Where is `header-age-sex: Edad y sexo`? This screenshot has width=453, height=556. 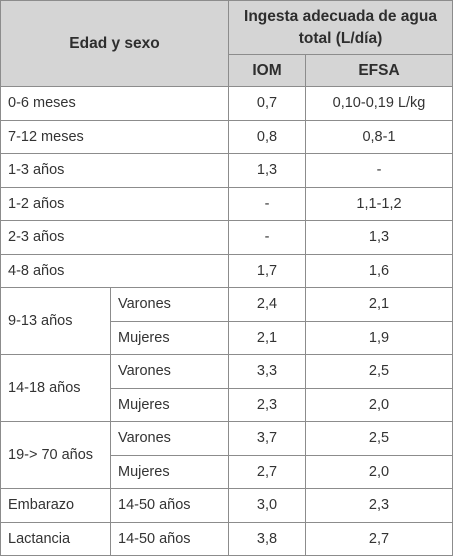 header-age-sex: Edad y sexo is located at coordinates (114, 43).